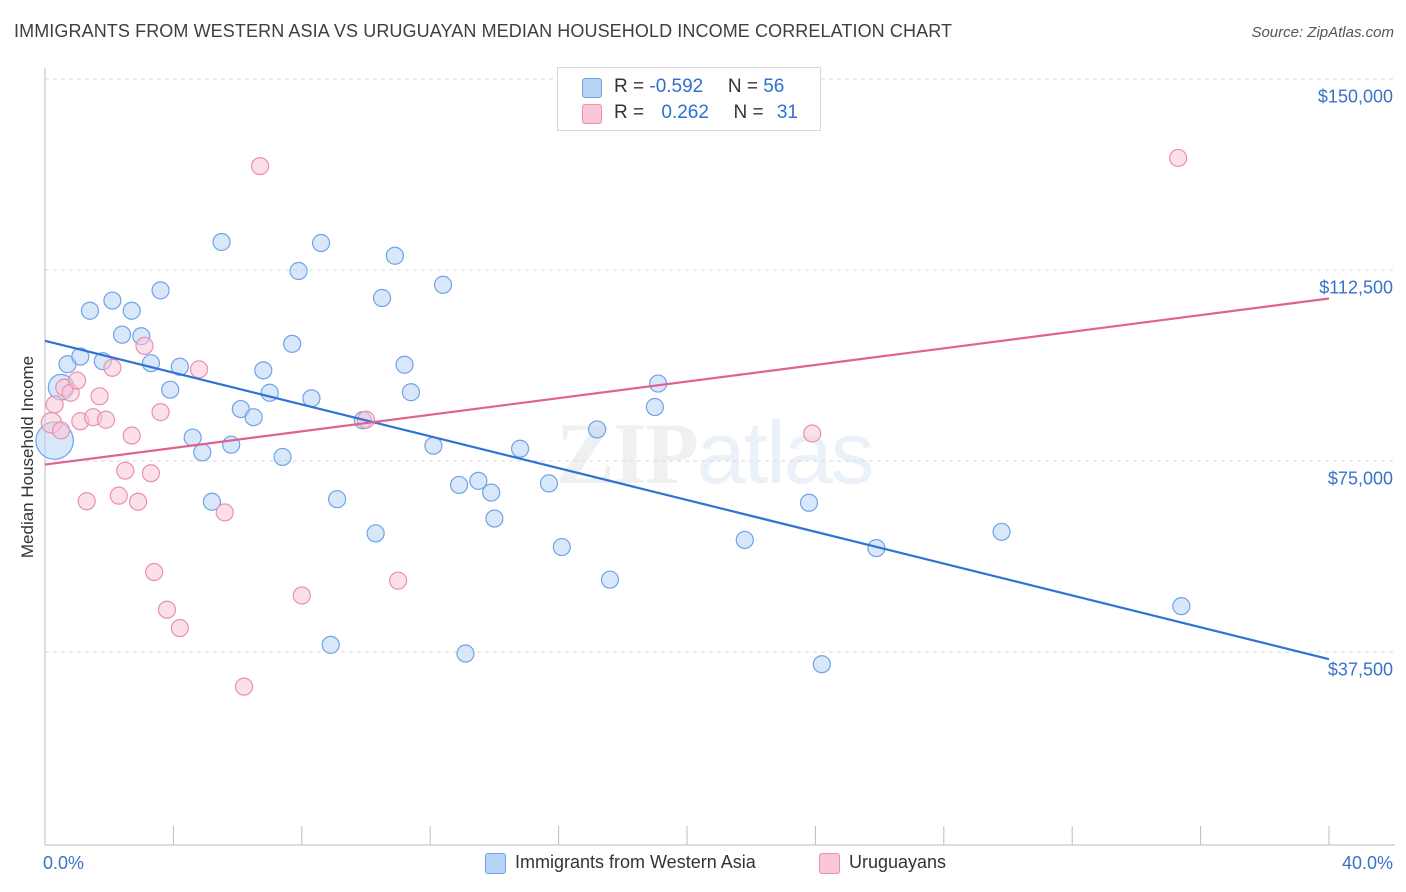 The image size is (1406, 892). Describe the element at coordinates (27, 457) in the screenshot. I see `y-axis-label: Median Household Income` at that location.